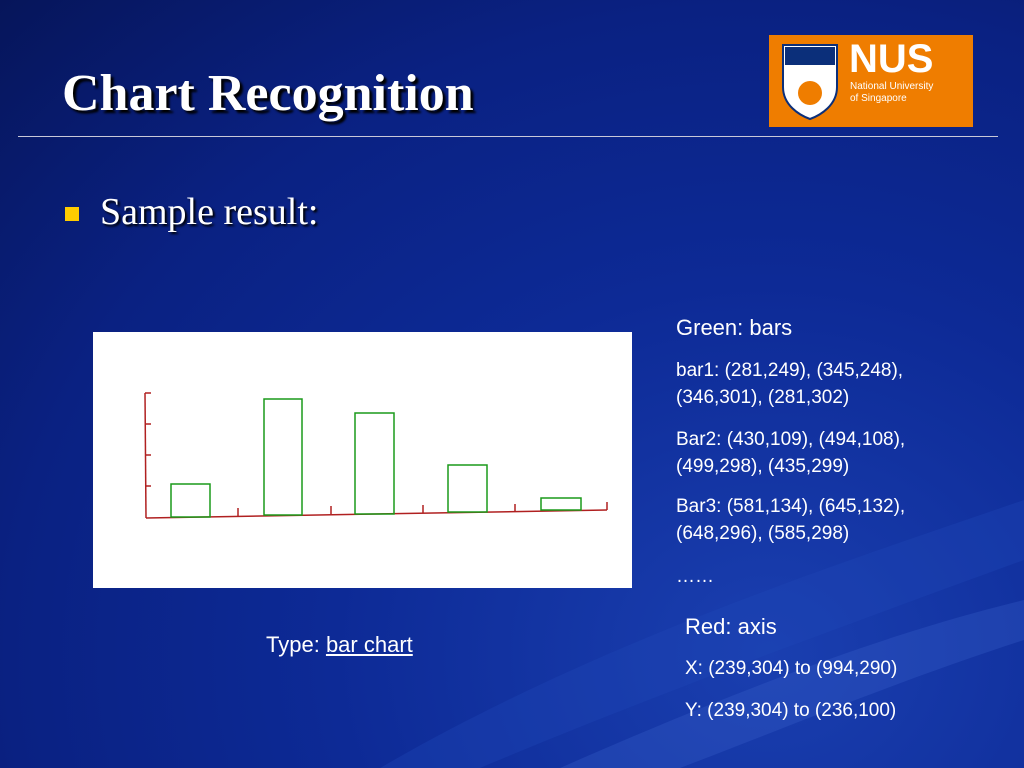  I want to click on notes-line: Bar3: (581,134), (645,132),, so click(791, 506).